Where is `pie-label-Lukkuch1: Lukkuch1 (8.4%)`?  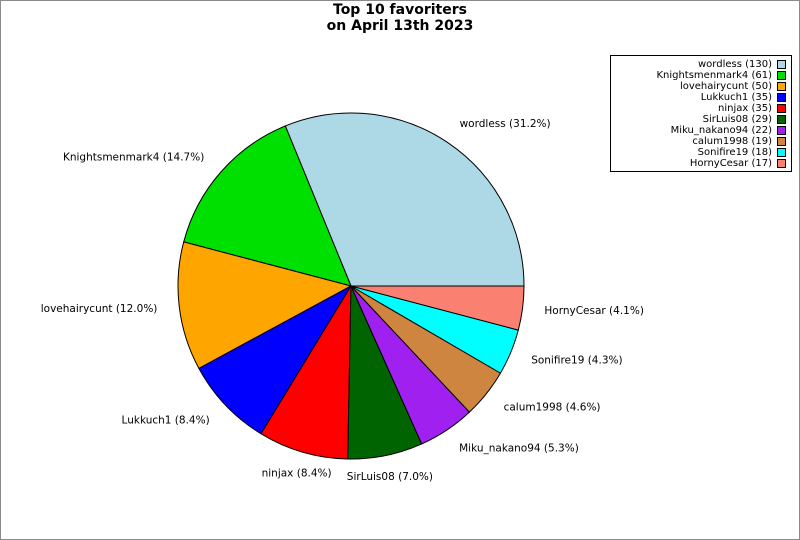
pie-label-Lukkuch1: Lukkuch1 (8.4%) is located at coordinates (166, 420).